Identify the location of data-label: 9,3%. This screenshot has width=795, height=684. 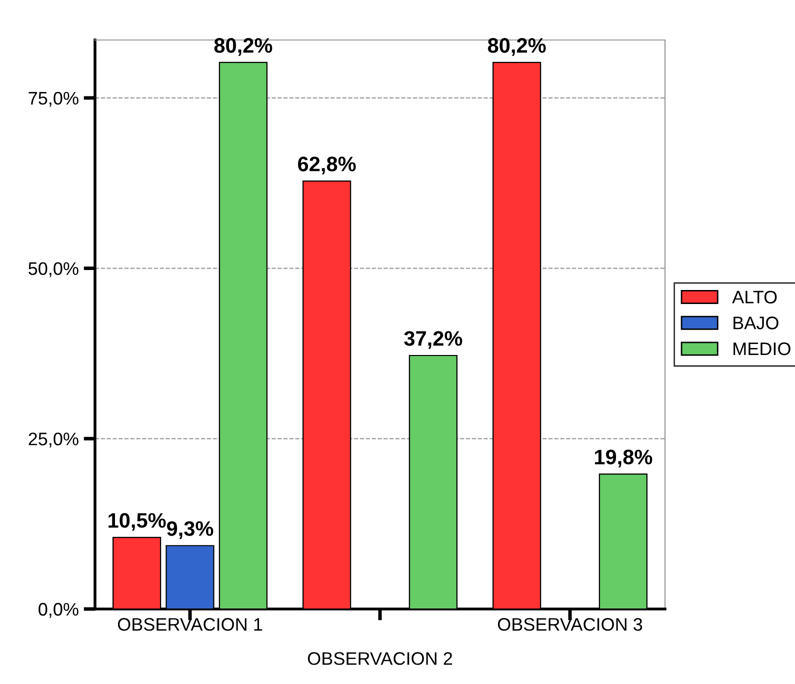
(190, 530).